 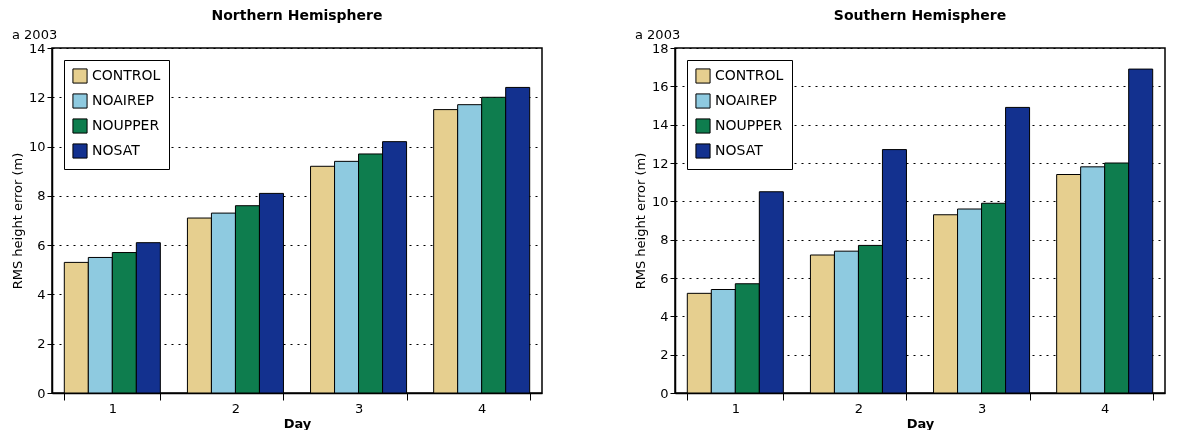 I want to click on y-tick-label: 16, so click(x=660, y=86).